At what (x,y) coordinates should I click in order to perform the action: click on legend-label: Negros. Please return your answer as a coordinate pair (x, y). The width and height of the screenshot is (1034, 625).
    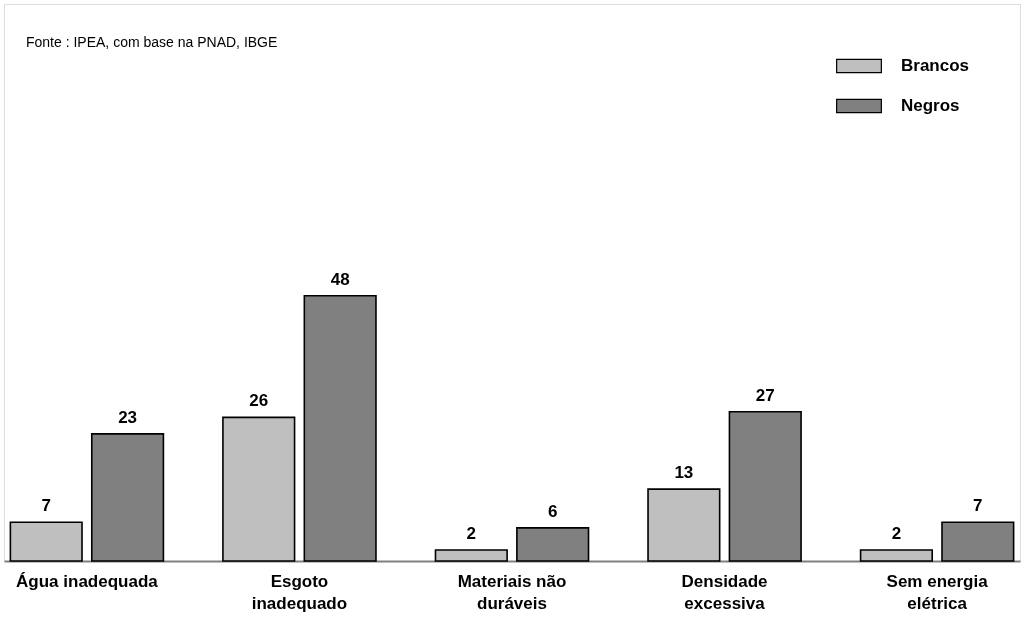
    Looking at the image, I should click on (930, 105).